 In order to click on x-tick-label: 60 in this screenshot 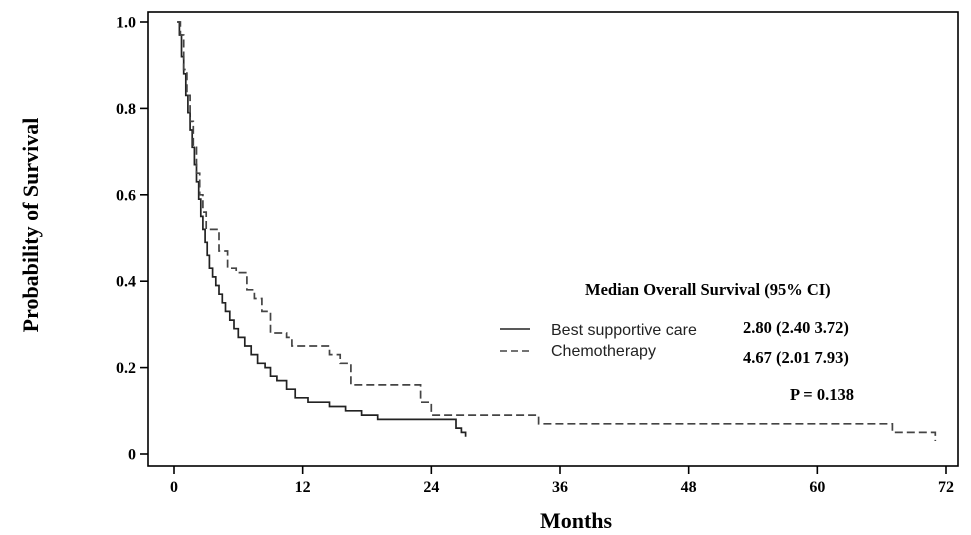, I will do `click(817, 487)`.